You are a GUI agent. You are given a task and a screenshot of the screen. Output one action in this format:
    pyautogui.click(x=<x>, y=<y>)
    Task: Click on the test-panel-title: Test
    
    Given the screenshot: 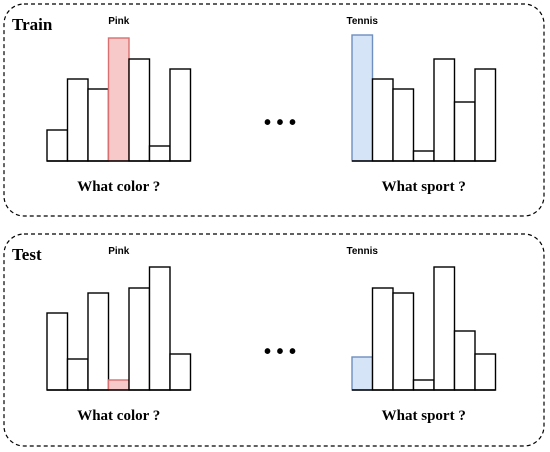 What is the action you would take?
    pyautogui.click(x=27, y=254)
    